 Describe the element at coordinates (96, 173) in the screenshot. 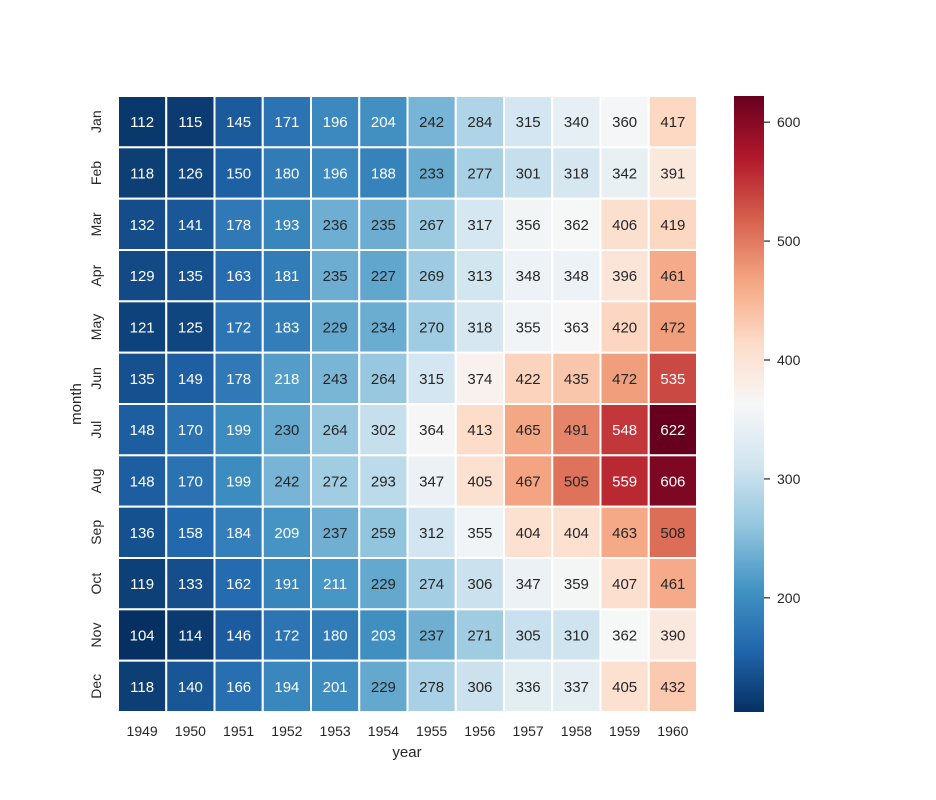

I see `y-tick-label: Feb` at that location.